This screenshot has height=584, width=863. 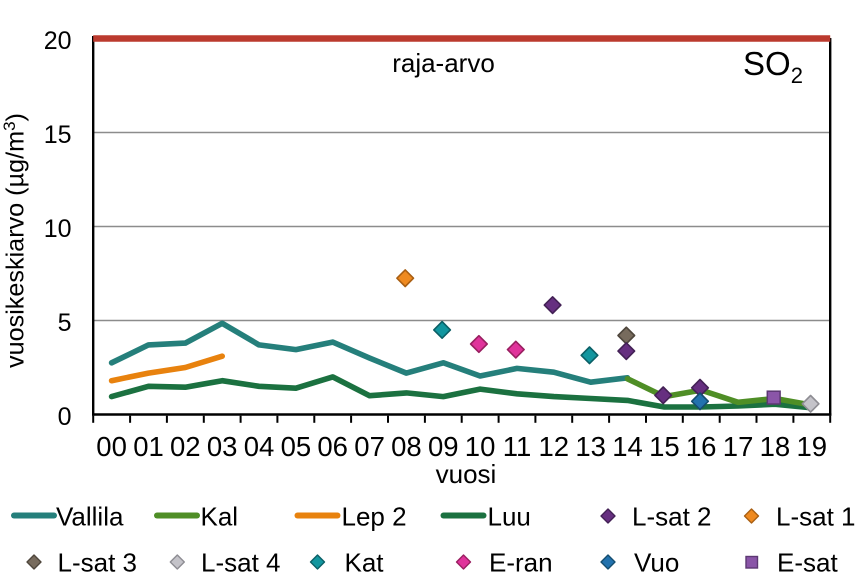 I want to click on svg-text: 11, so click(x=517, y=446).